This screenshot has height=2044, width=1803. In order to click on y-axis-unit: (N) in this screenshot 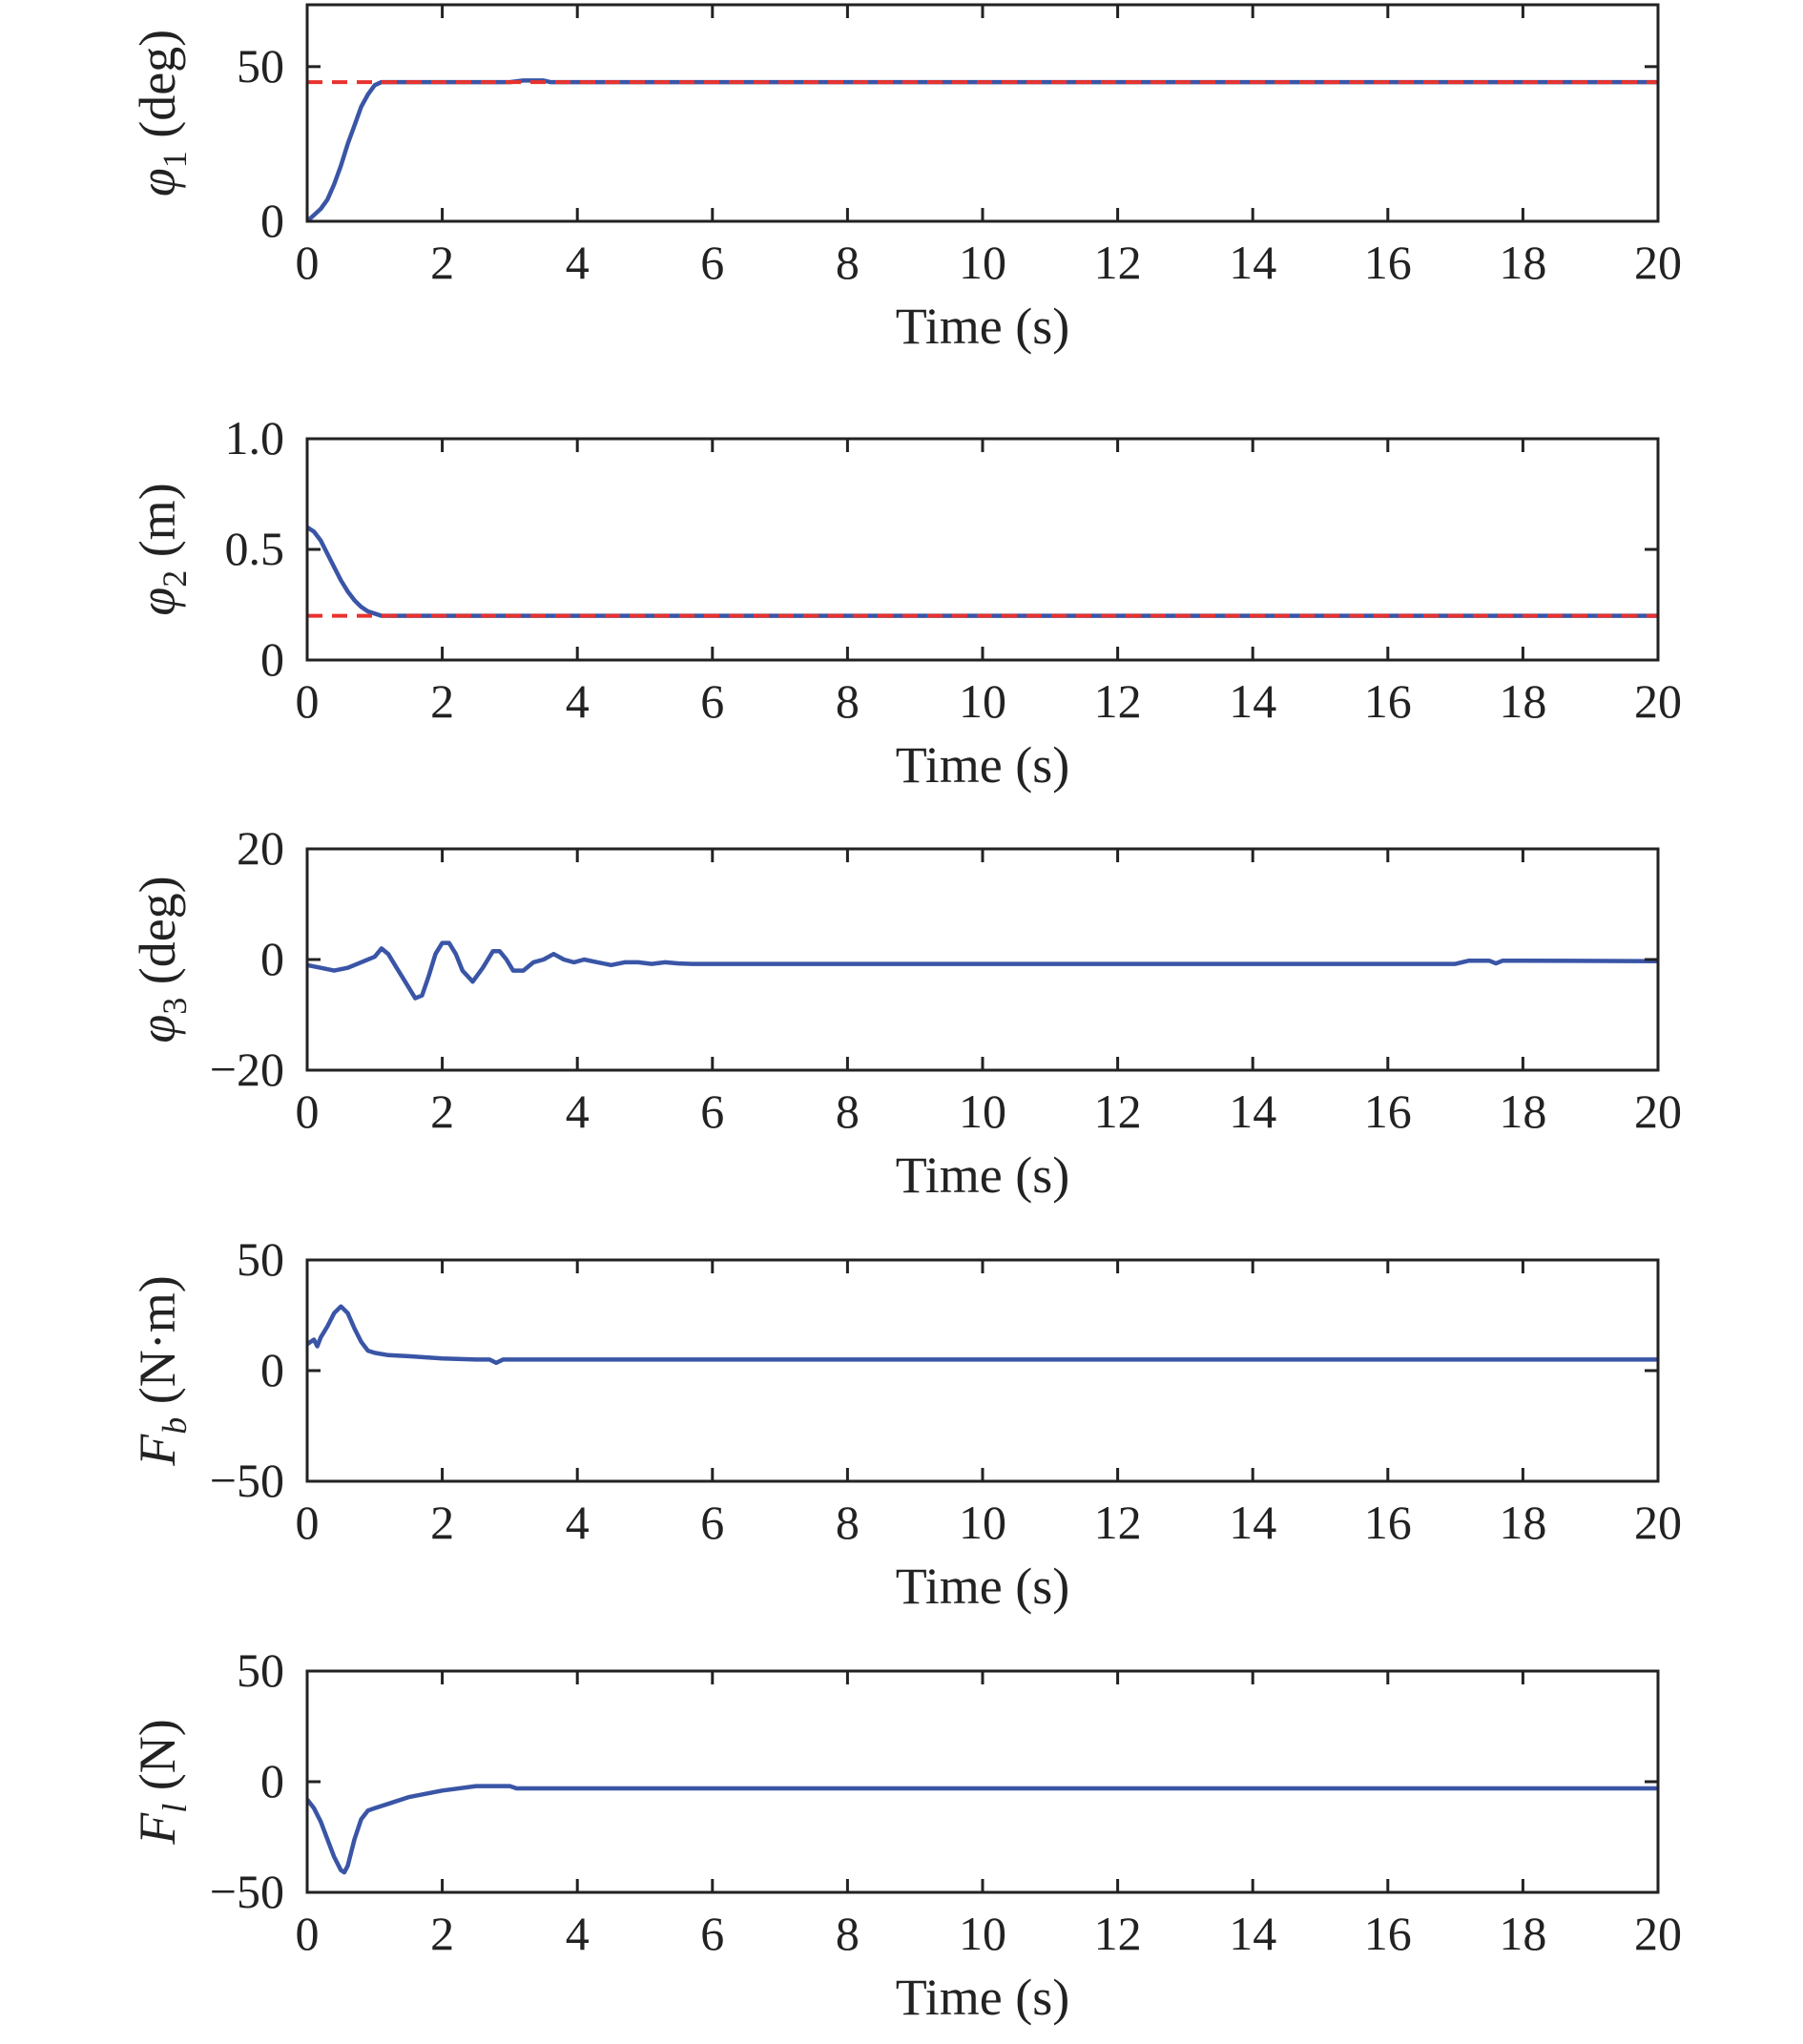, I will do `click(157, 1754)`.